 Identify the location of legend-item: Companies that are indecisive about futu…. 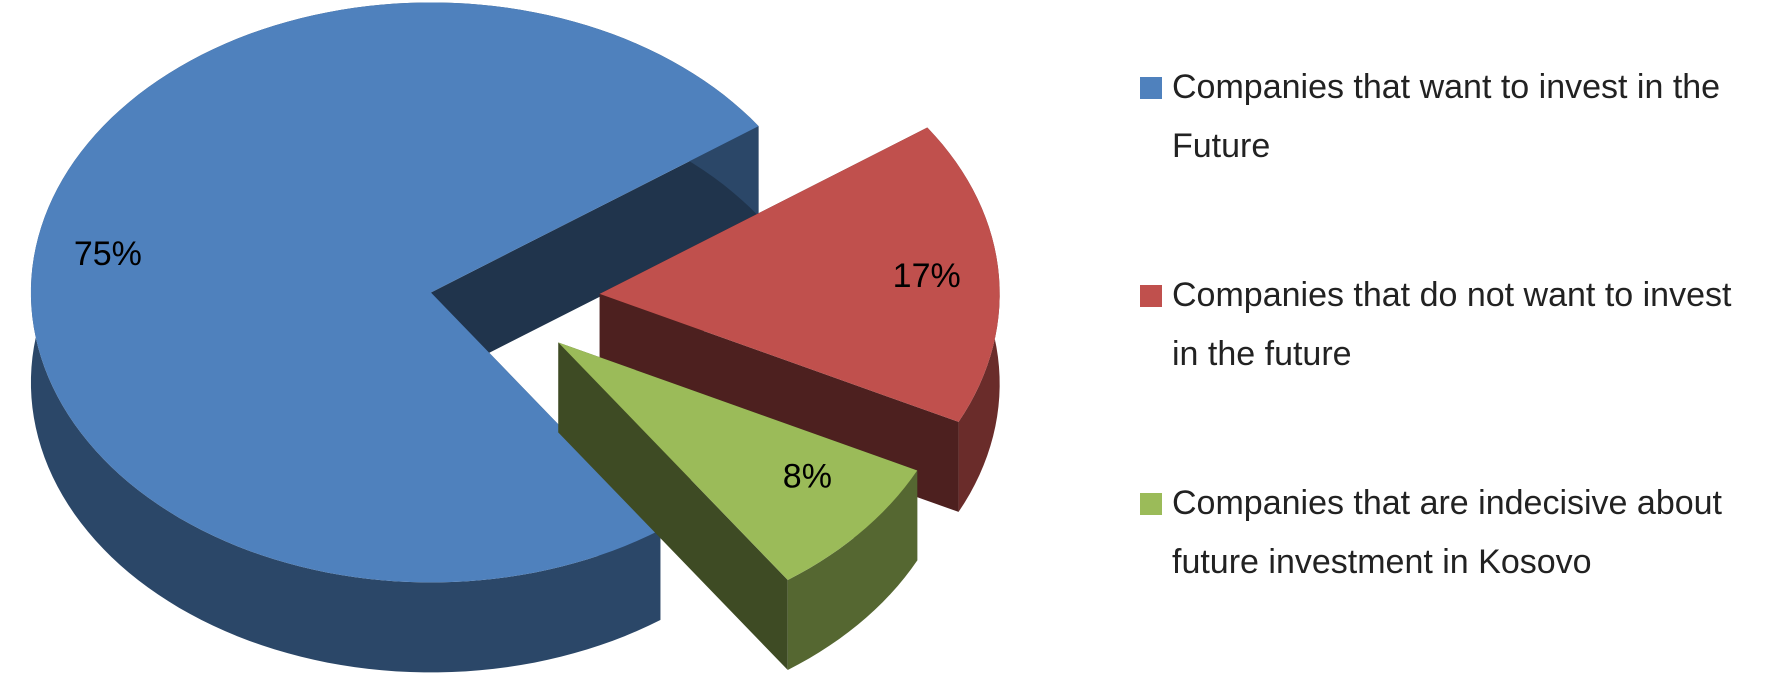
(1450, 533).